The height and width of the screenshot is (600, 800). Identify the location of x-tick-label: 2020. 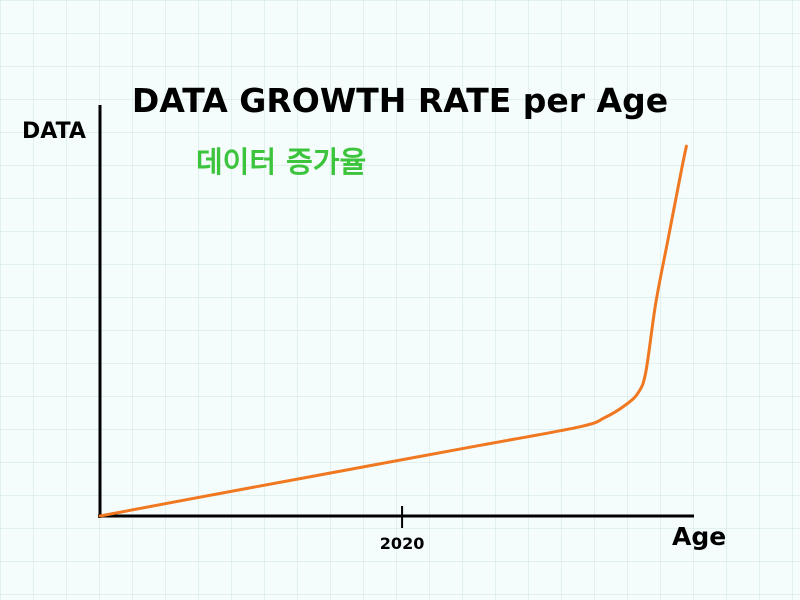
(402, 543).